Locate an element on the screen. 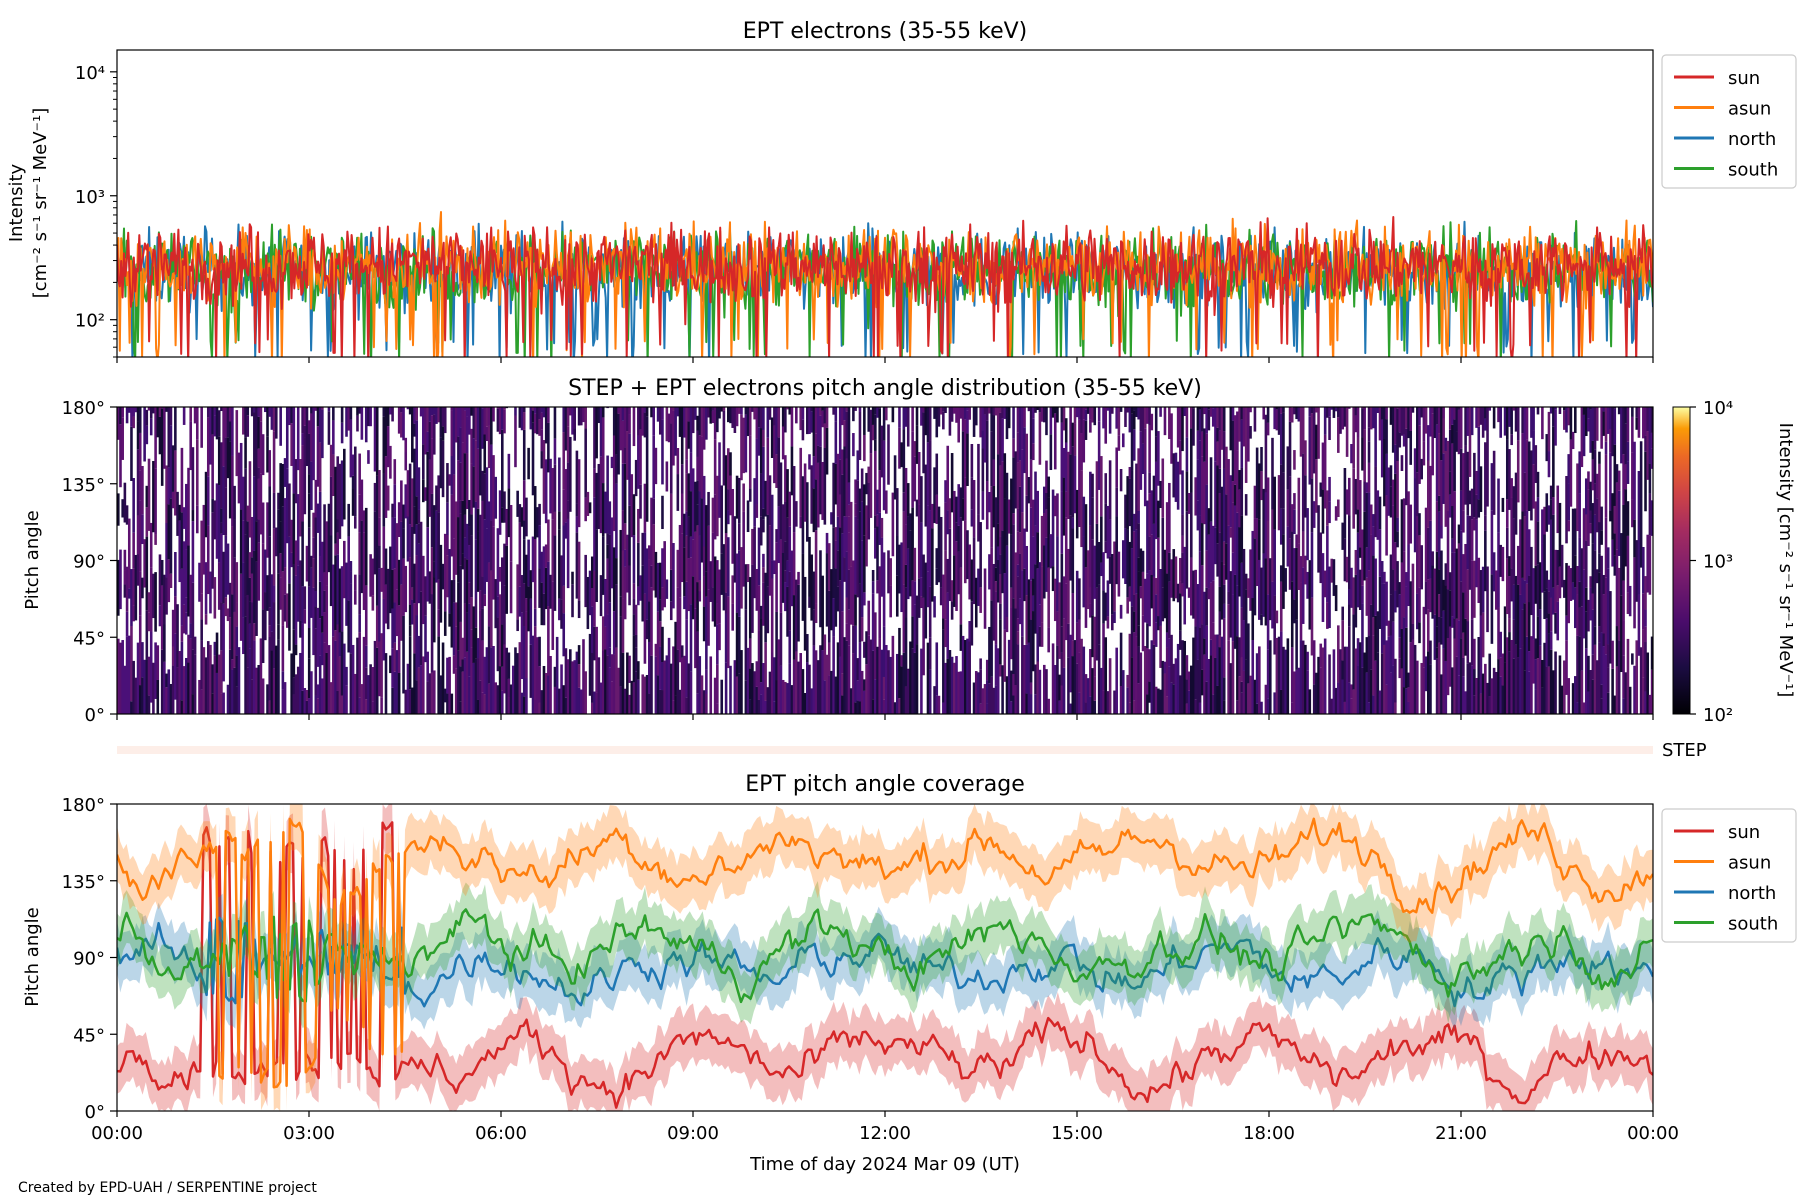  y-tick-label: 0° is located at coordinates (95, 715).